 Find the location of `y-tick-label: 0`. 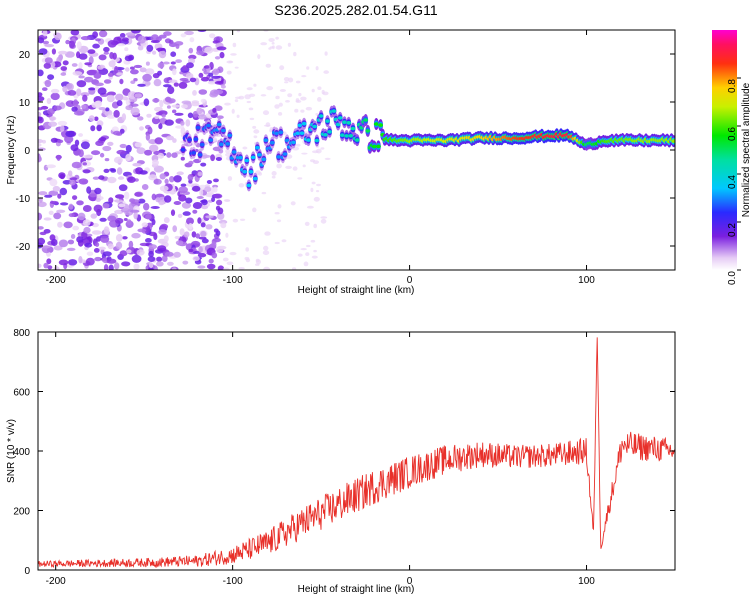

y-tick-label: 0 is located at coordinates (27, 151).